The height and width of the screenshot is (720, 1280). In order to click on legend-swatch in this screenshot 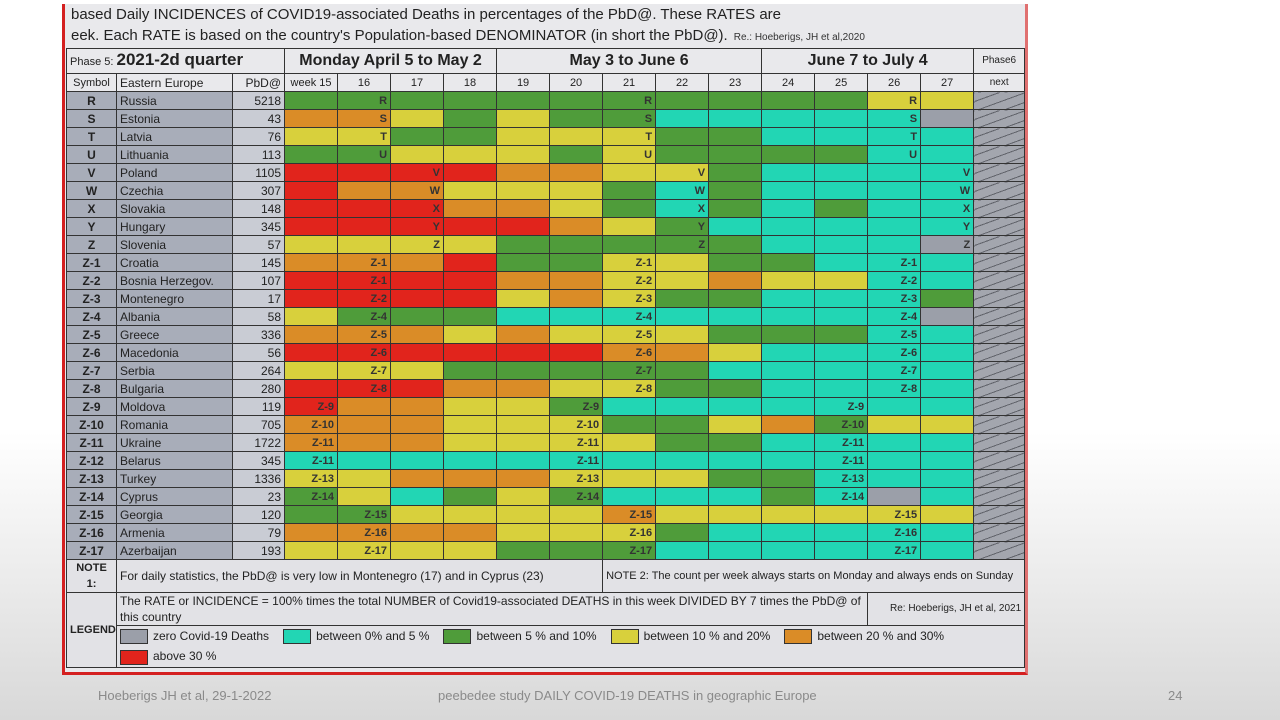, I will do `click(297, 637)`.